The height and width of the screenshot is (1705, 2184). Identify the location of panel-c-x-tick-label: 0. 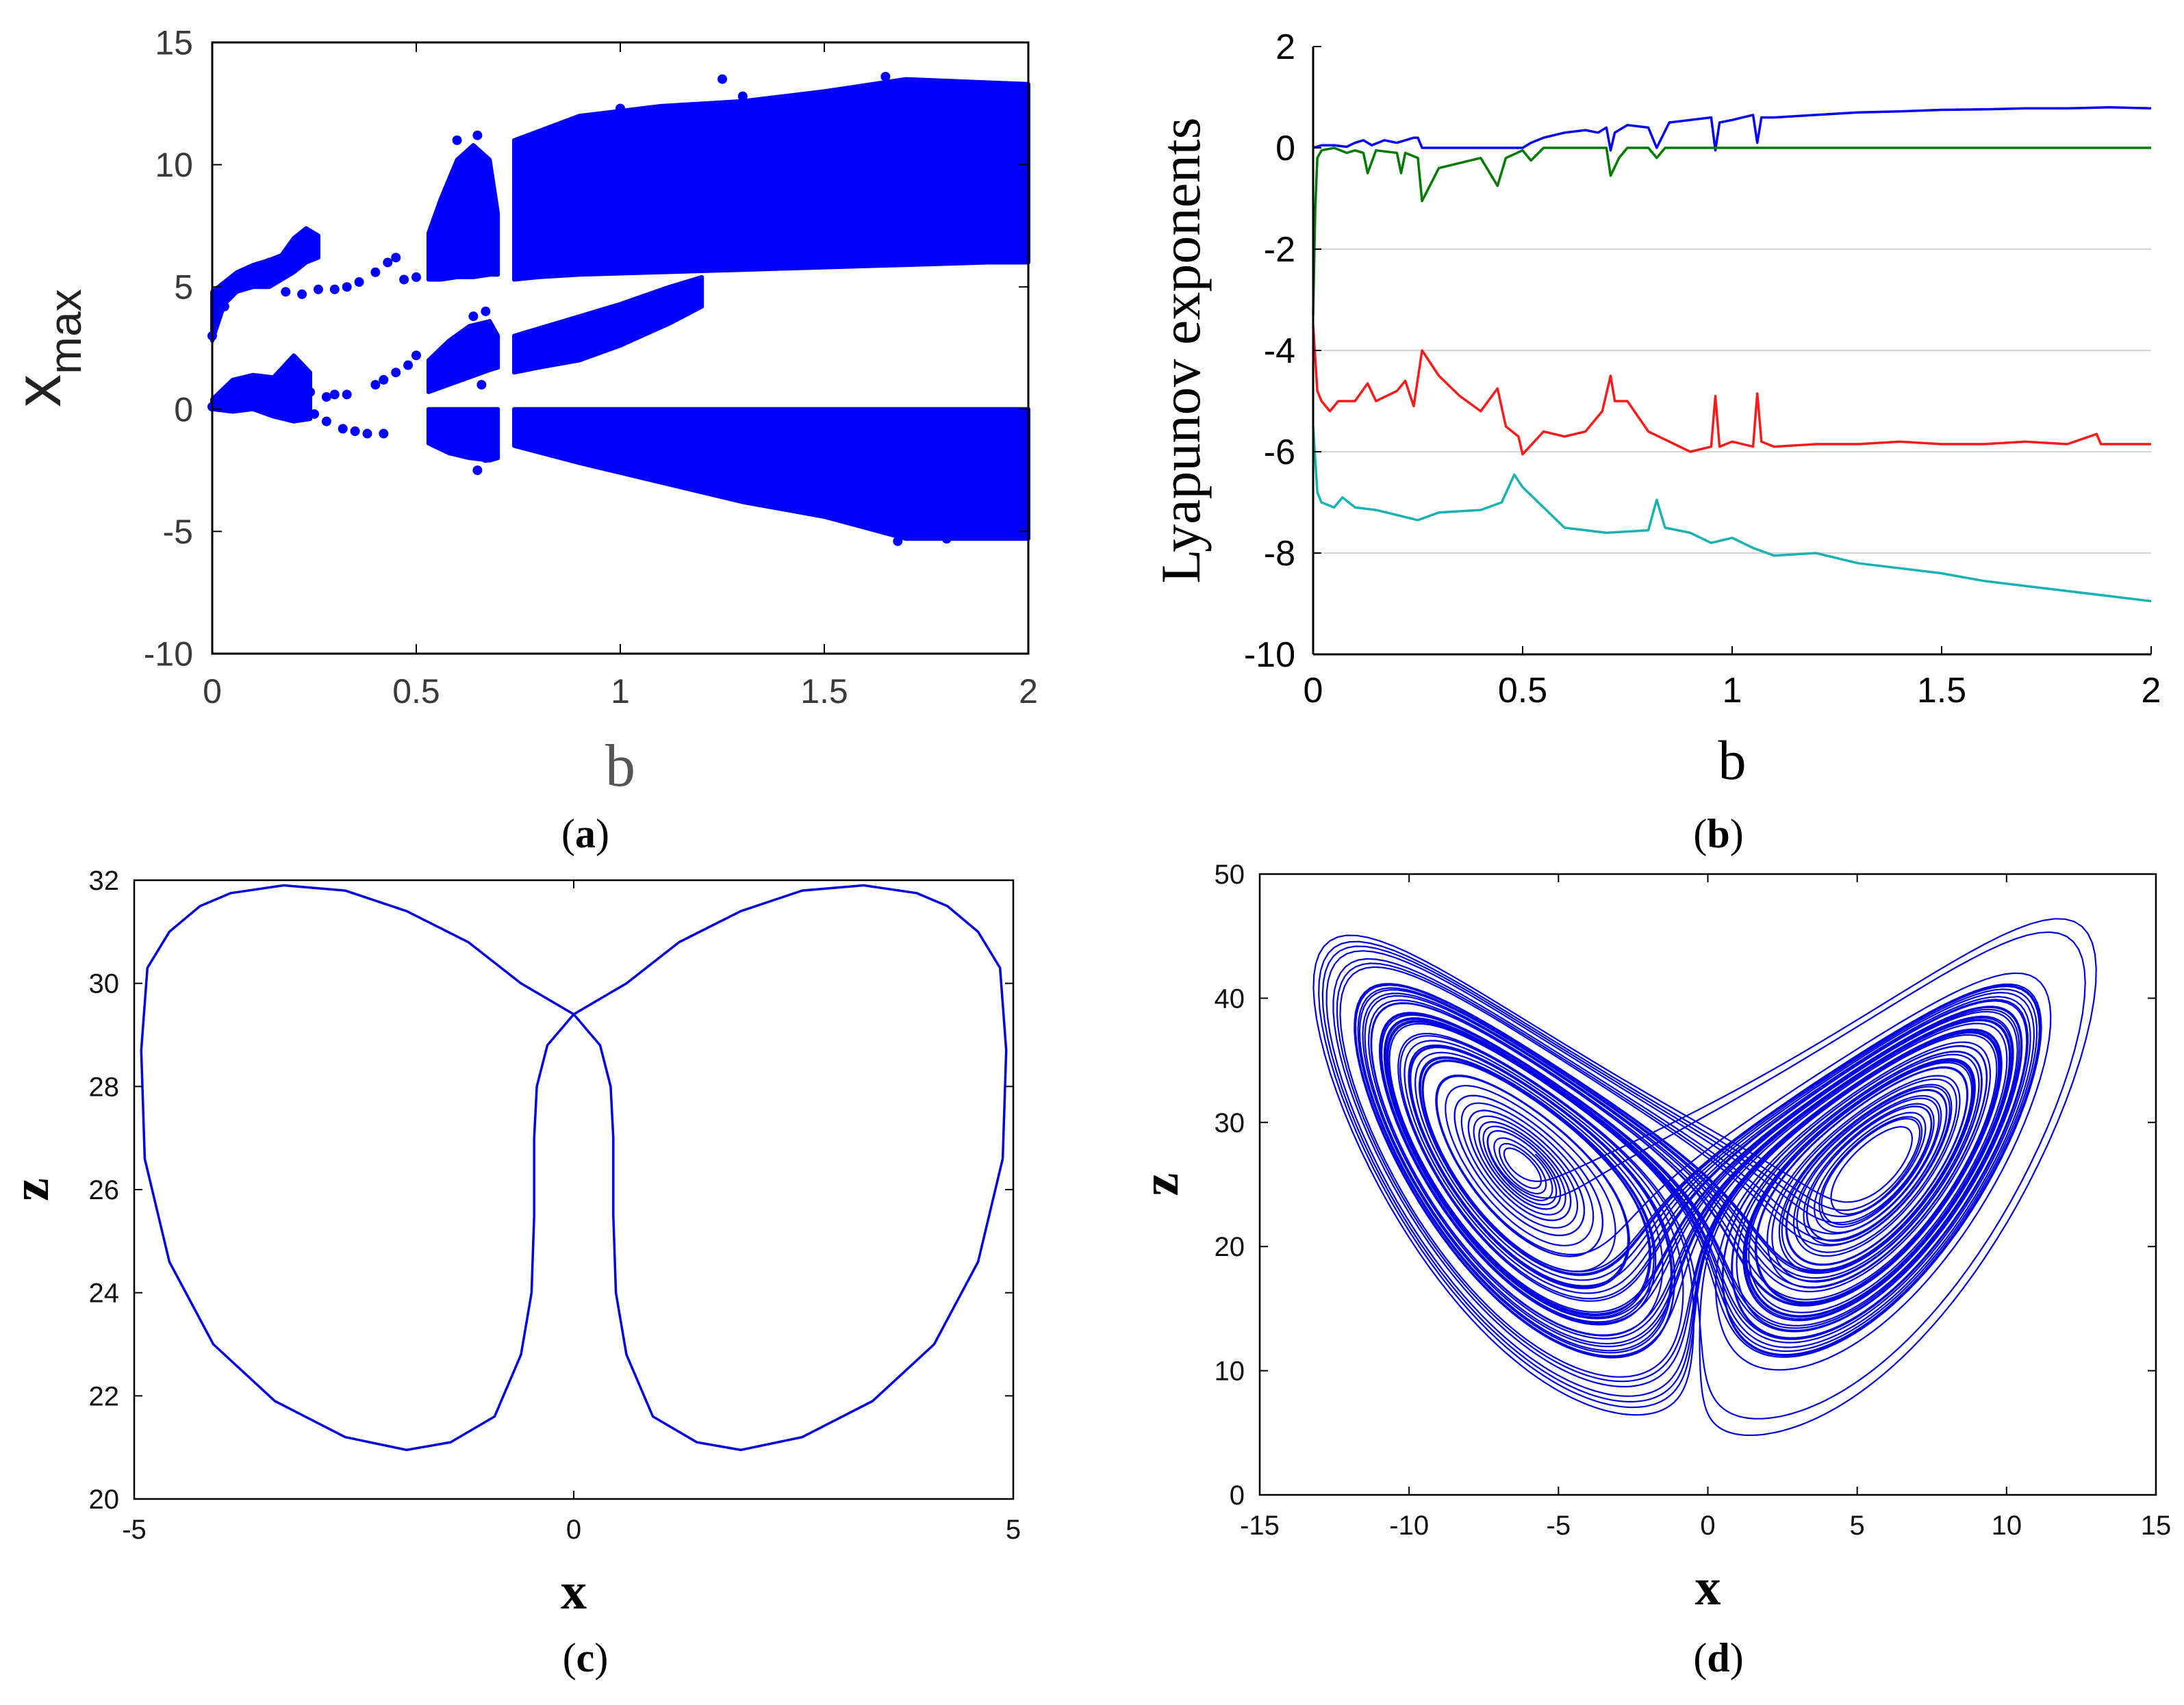
(573, 1530).